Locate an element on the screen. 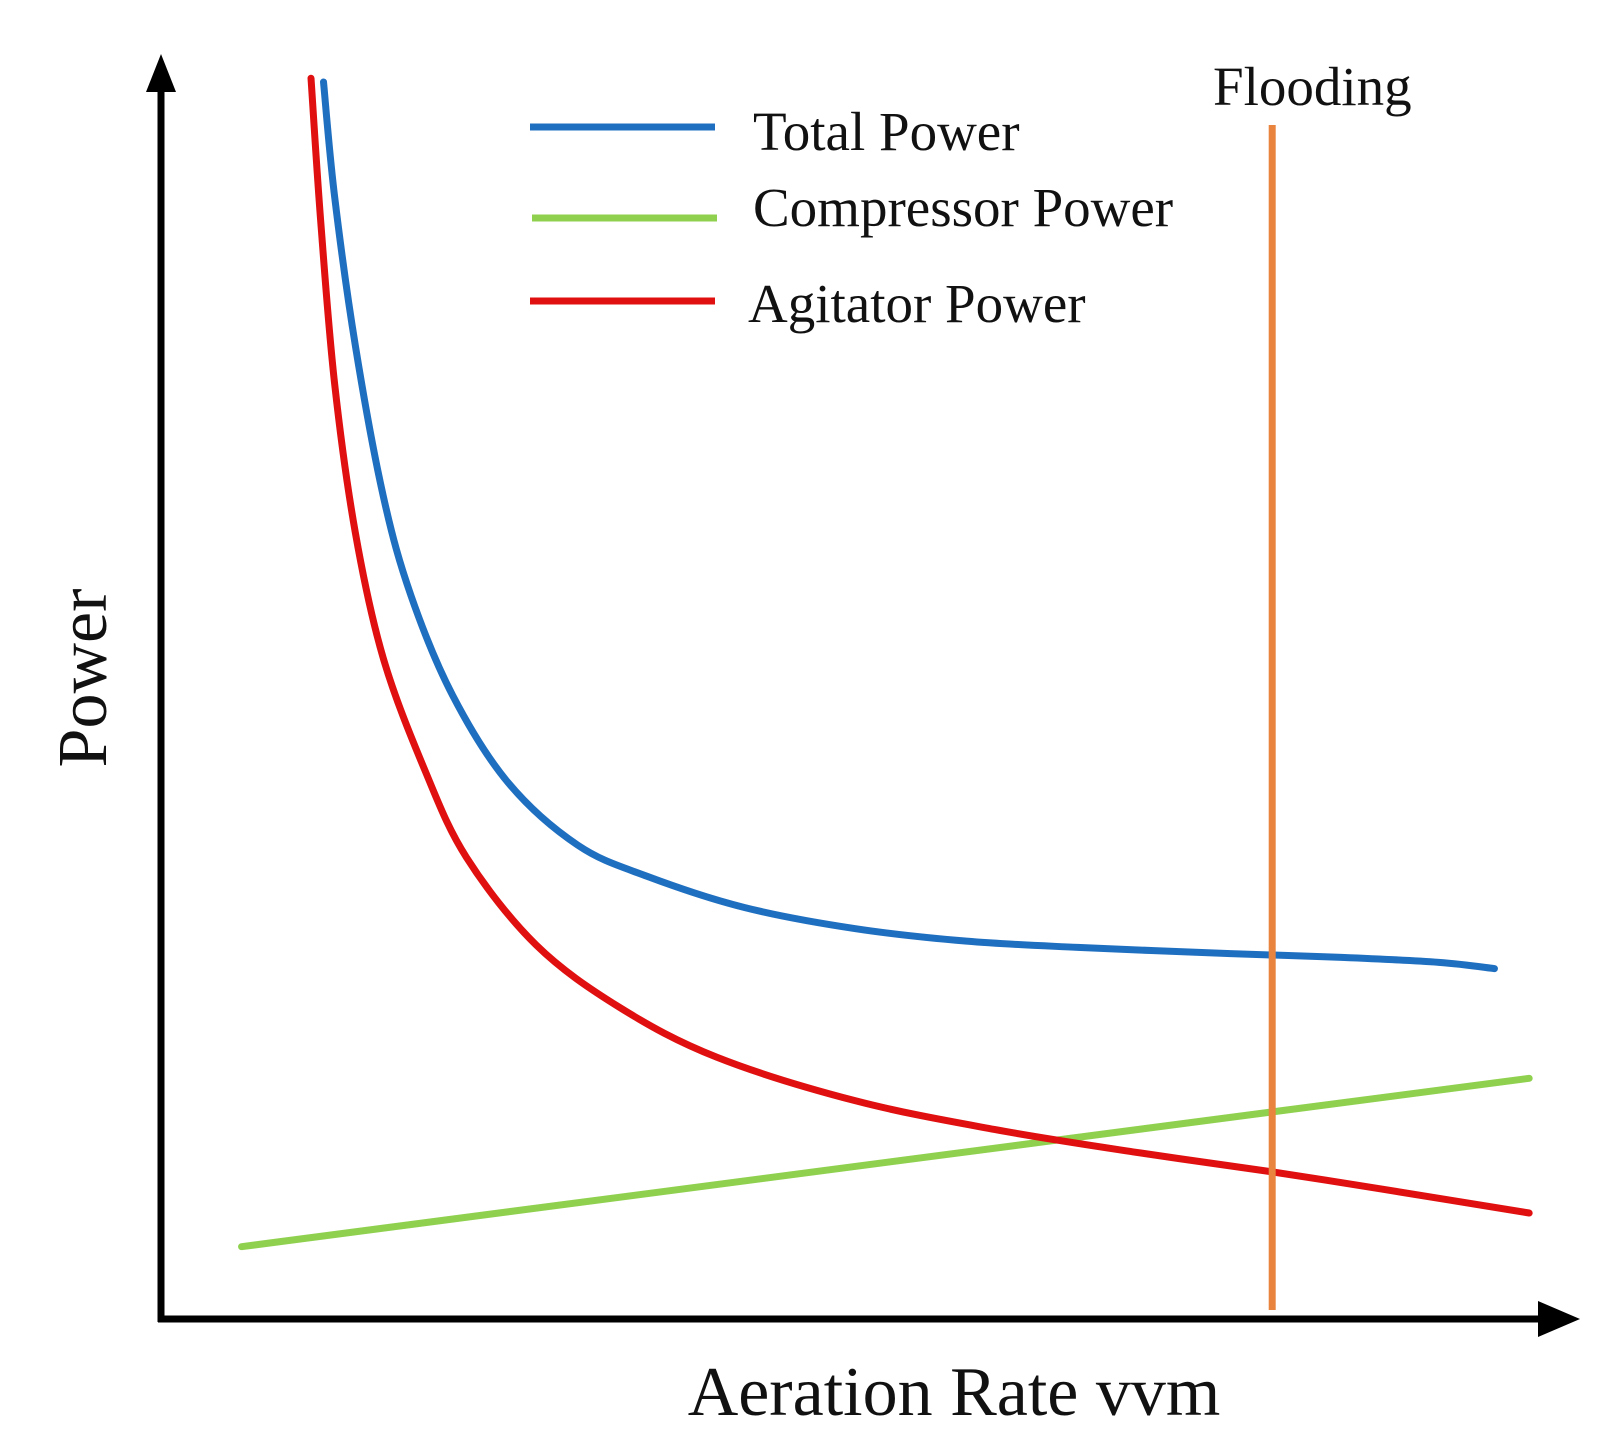 This screenshot has width=1610, height=1451. x-axis-title: Aeration Rate vvm is located at coordinates (954, 1392).